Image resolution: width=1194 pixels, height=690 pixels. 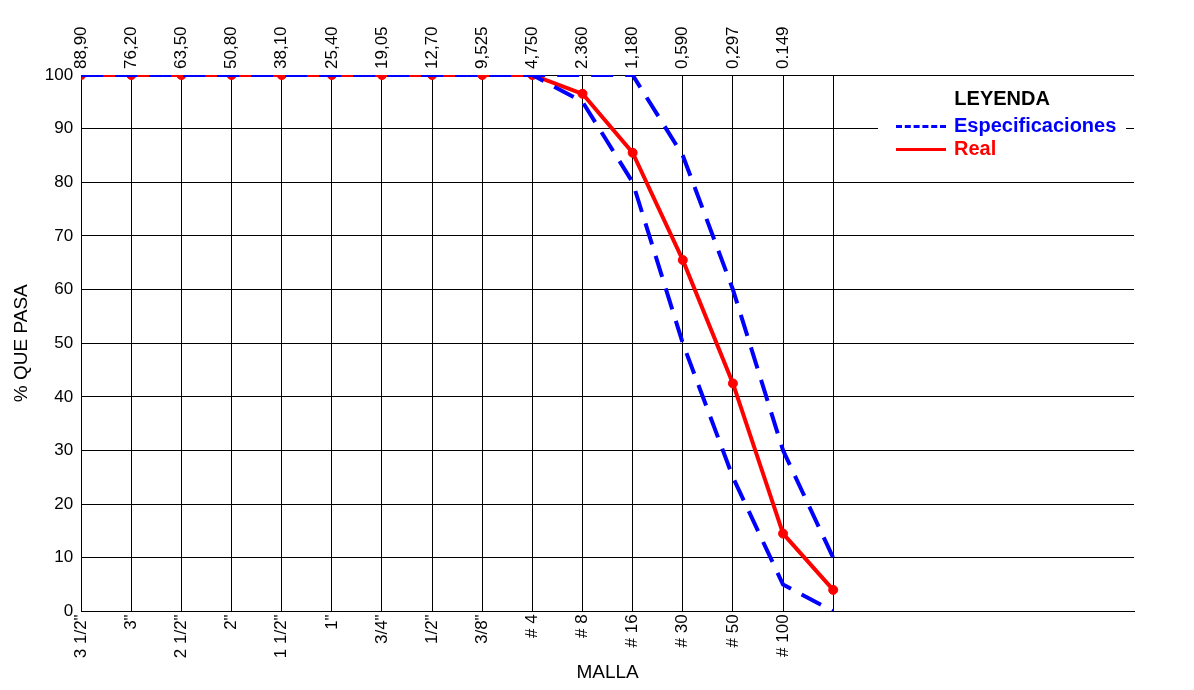 I want to click on text: 12,70, so click(x=431, y=47).